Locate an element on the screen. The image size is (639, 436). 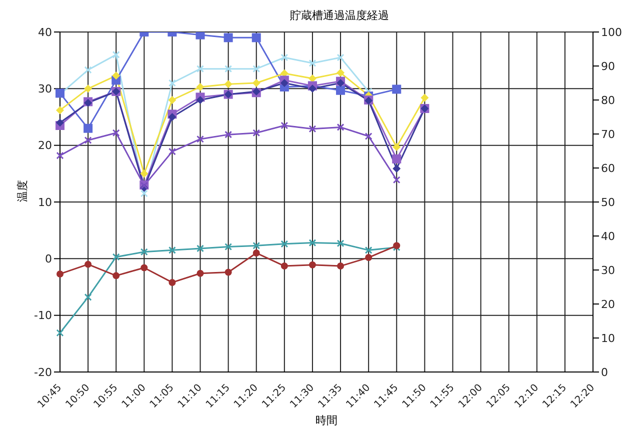
y-tick-label: -10 is located at coordinates (43, 315).